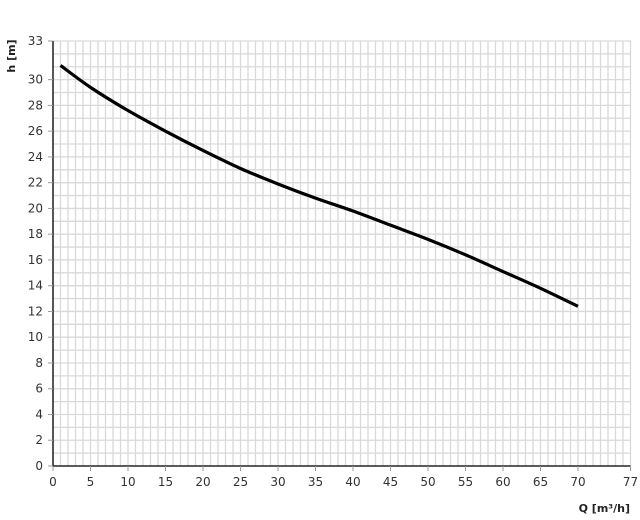  What do you see at coordinates (35, 105) in the screenshot?
I see `y-tick-label: 28` at bounding box center [35, 105].